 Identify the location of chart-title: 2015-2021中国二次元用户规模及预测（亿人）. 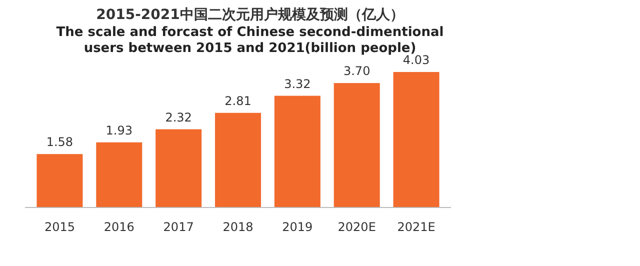
(250, 14).